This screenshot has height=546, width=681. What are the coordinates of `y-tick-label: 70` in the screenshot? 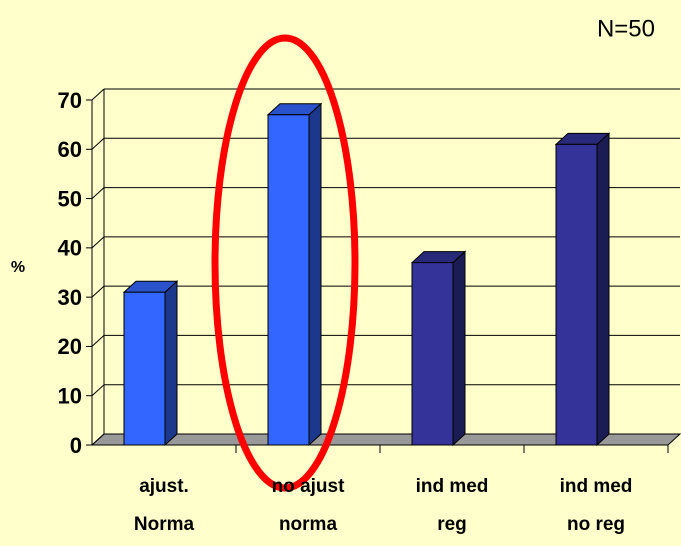 It's located at (70, 100).